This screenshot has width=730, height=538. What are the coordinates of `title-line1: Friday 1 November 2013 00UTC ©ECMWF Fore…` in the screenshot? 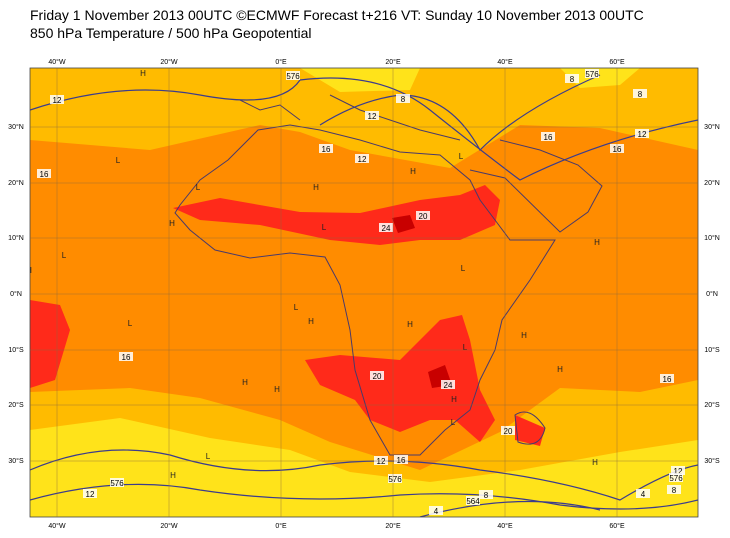 It's located at (337, 15).